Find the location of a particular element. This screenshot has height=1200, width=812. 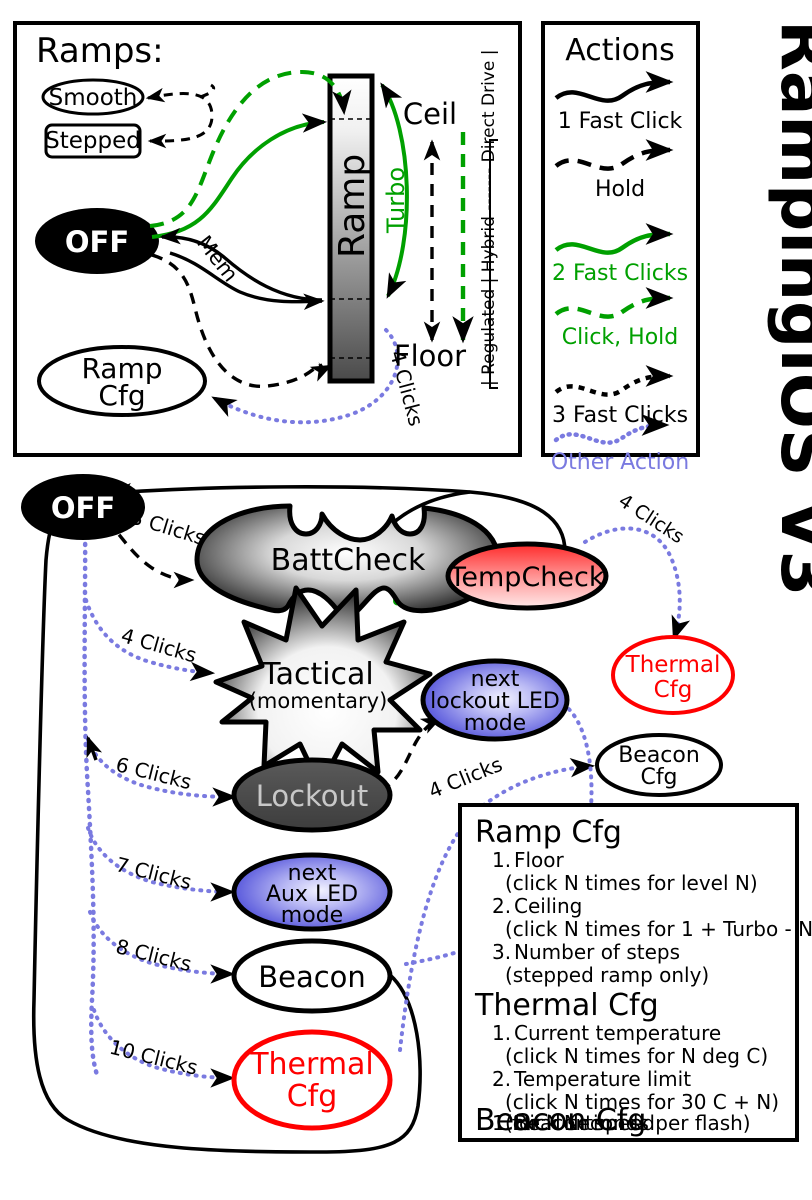

action-label-5: 3 Fast Clicks is located at coordinates (620, 415).